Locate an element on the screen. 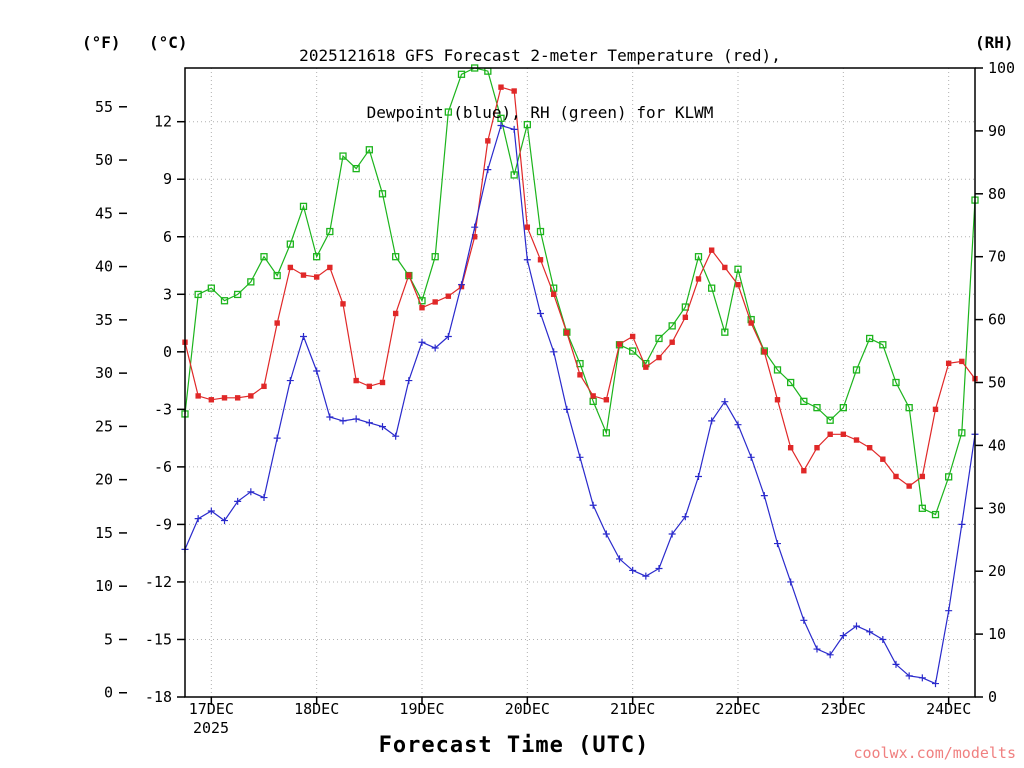 The width and height of the screenshot is (1024, 768). svg-text: -12 is located at coordinates (158, 582).